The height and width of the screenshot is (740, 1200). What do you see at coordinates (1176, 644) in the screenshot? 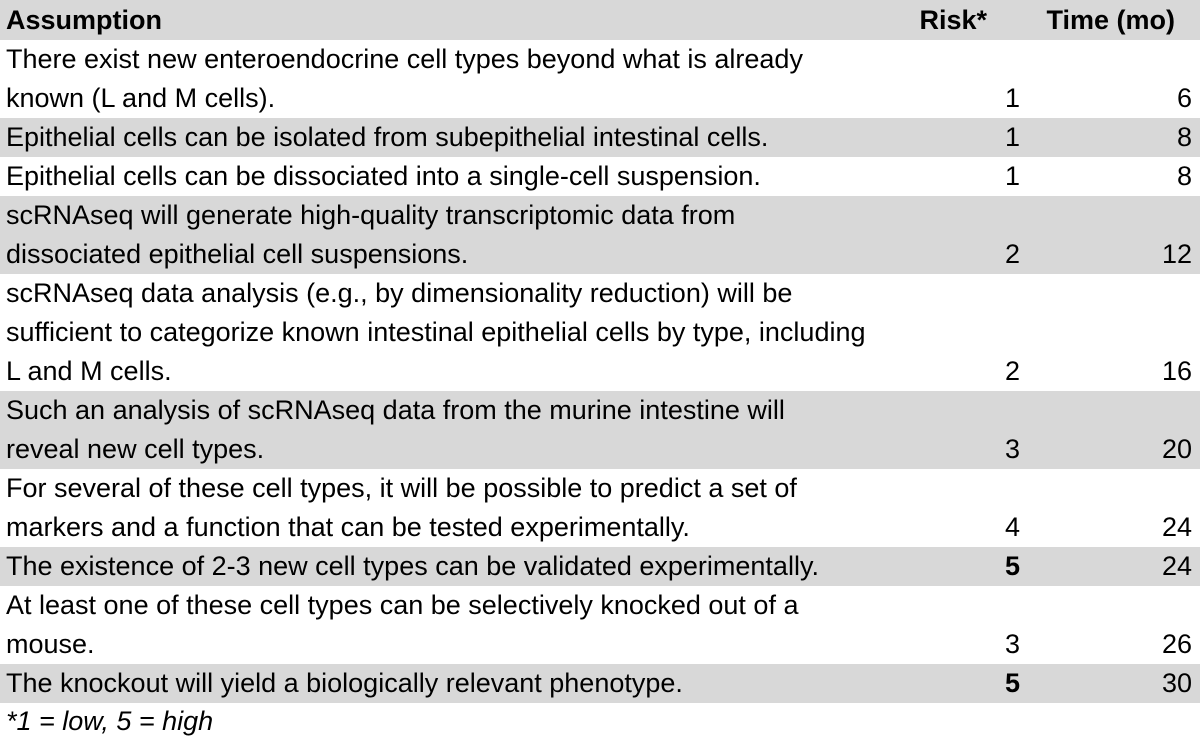
I see `time-value: 26` at bounding box center [1176, 644].